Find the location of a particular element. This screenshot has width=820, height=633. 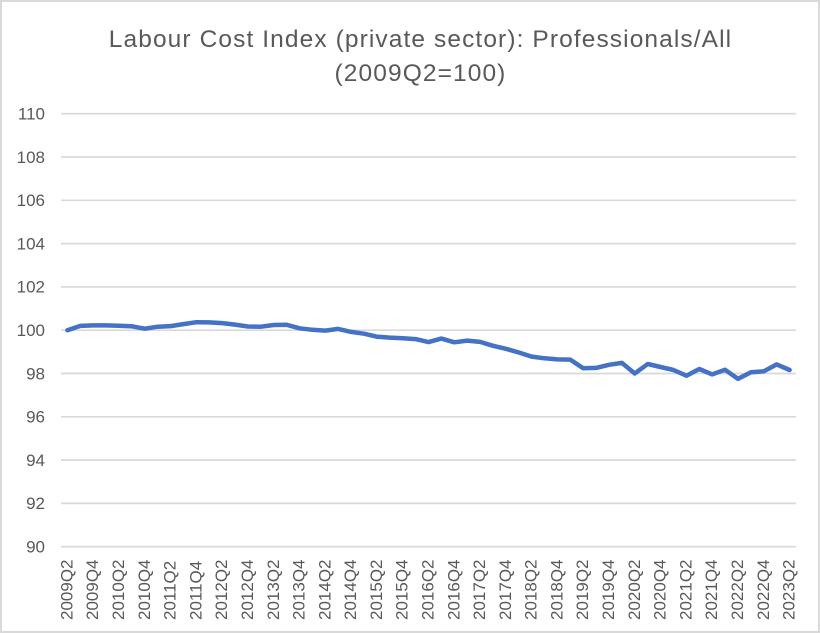

svg-text: 2011Q4 is located at coordinates (195, 590).